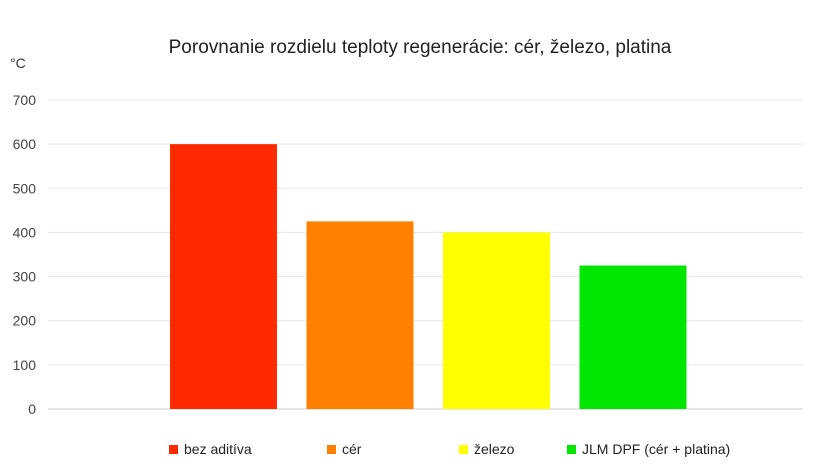  I want to click on legend-item: železo, so click(487, 449).